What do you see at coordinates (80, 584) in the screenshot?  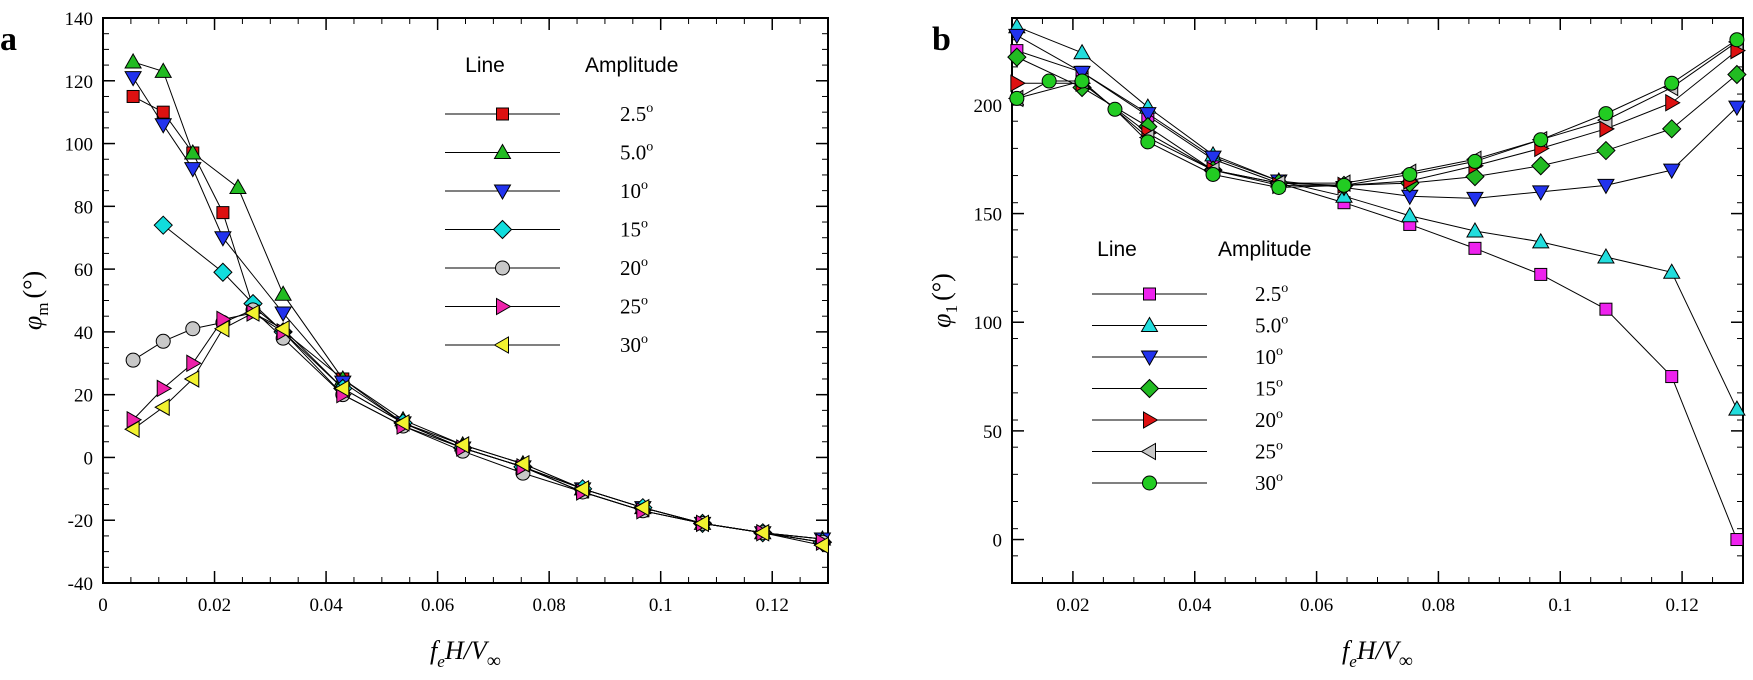 I see `y-tick-label: -40` at bounding box center [80, 584].